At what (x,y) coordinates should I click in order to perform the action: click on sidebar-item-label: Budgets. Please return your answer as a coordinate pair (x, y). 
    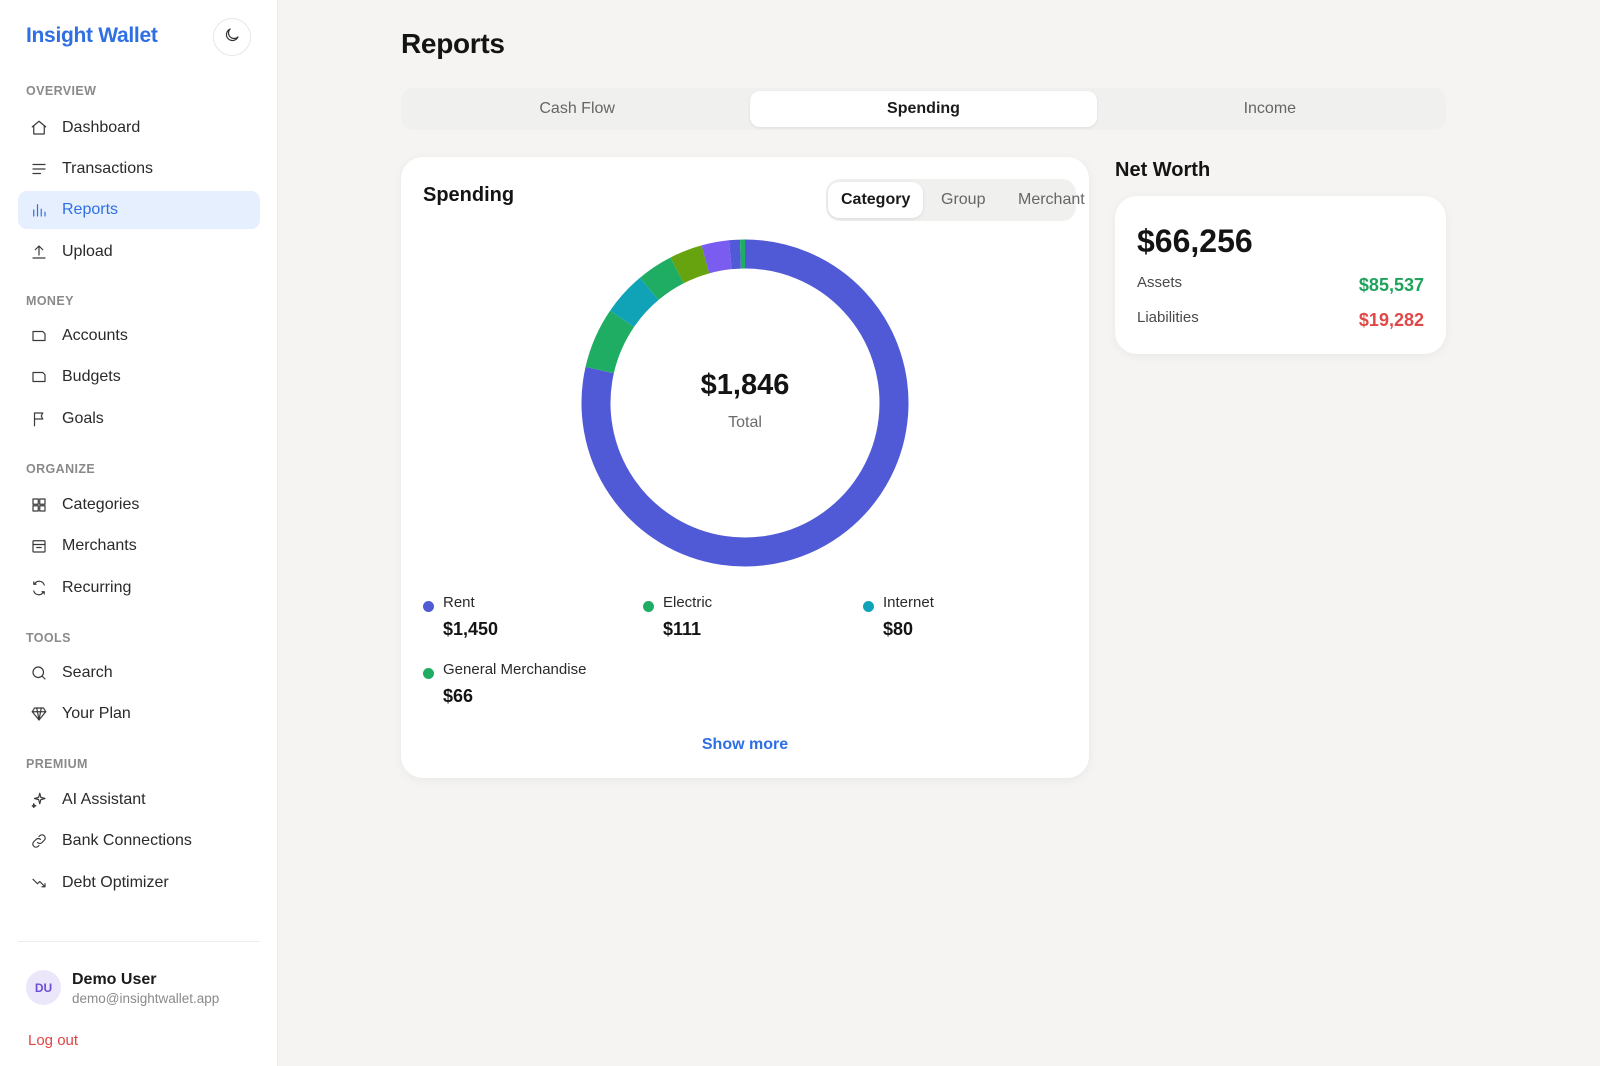
    Looking at the image, I should click on (91, 376).